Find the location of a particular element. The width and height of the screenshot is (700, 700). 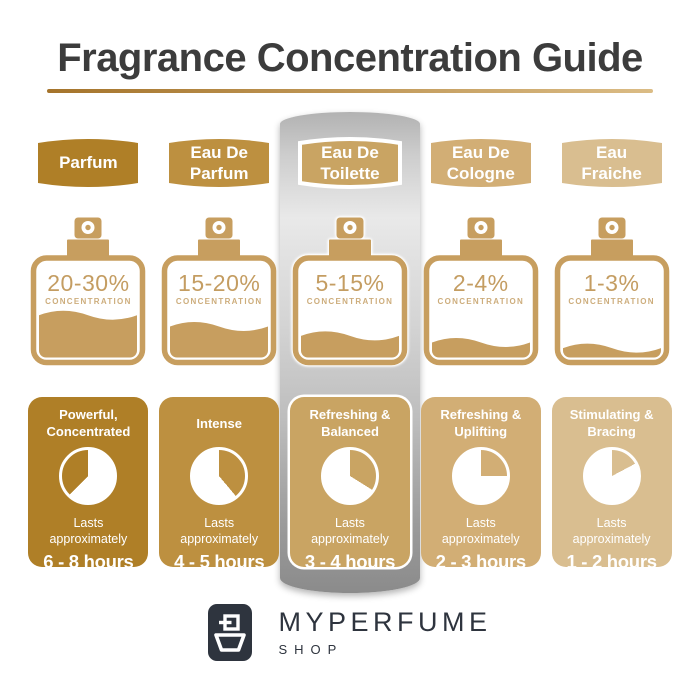

concentration-value: 20-30% is located at coordinates (88, 283).